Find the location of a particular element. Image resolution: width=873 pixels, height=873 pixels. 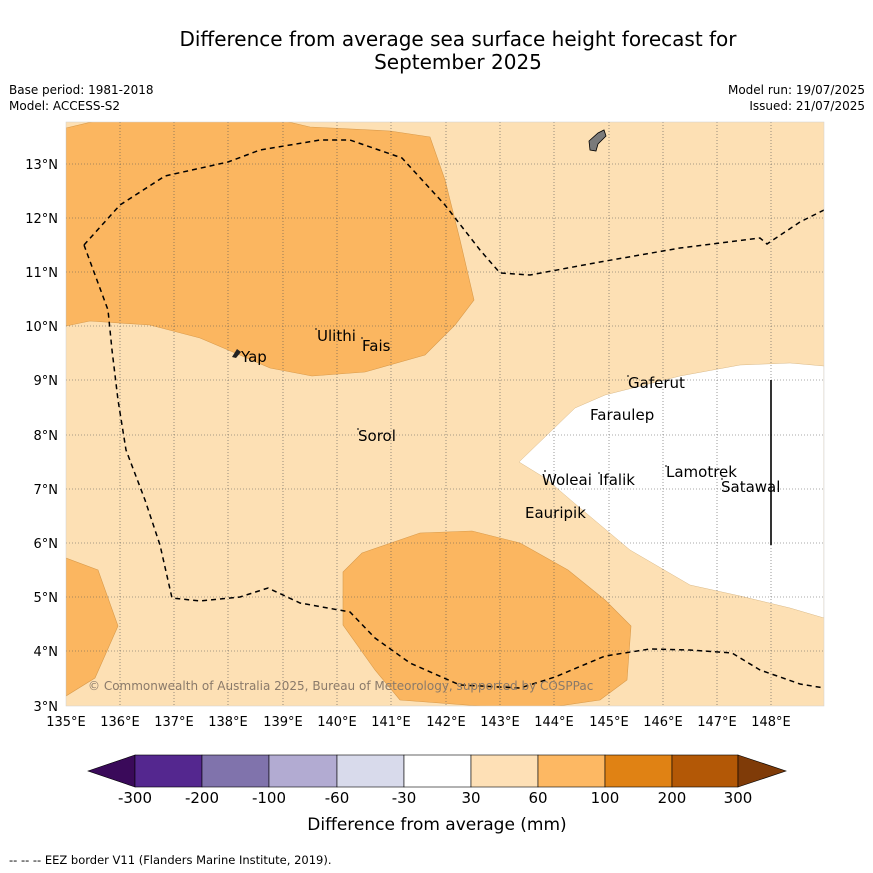

issued-date: Issued: 21/07/2025 is located at coordinates (807, 106).